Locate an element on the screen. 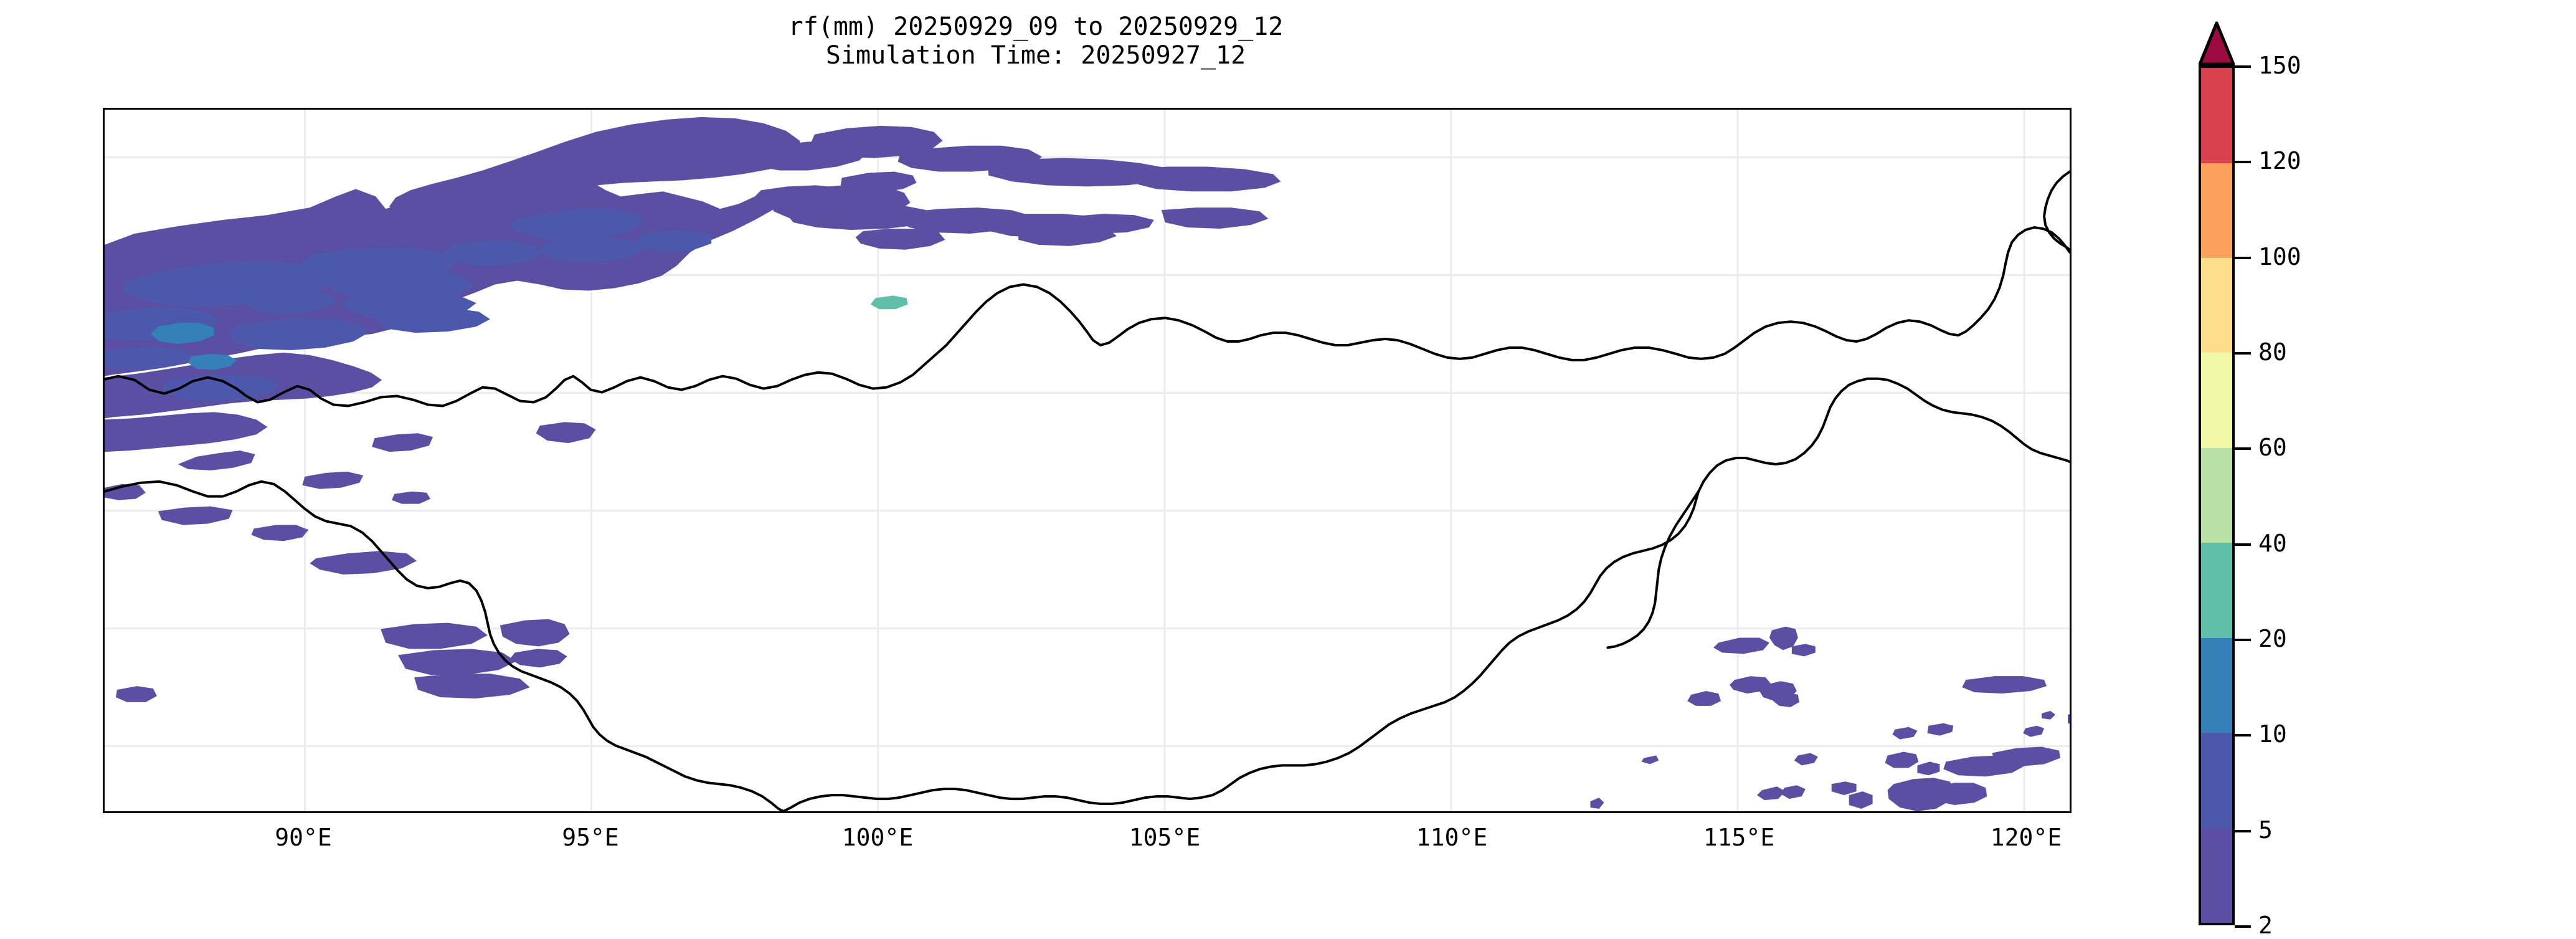 The height and width of the screenshot is (939, 2576). colorbar-label-10: 10 is located at coordinates (2273, 734).